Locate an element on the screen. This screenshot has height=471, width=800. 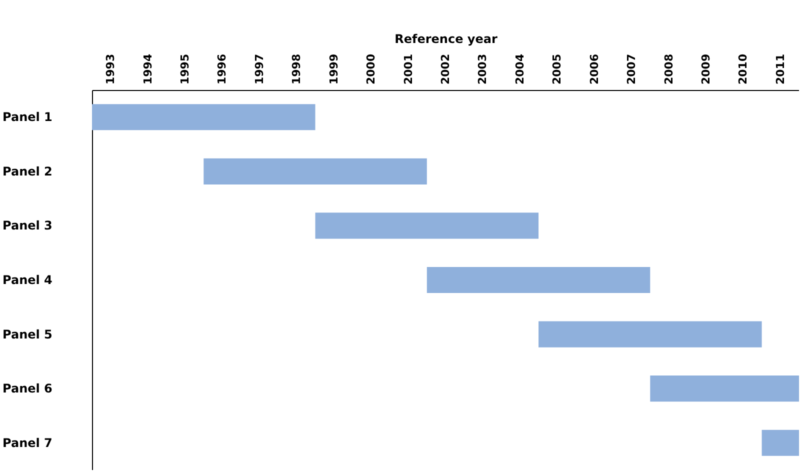
x-tick-label: 2008 is located at coordinates (669, 69).